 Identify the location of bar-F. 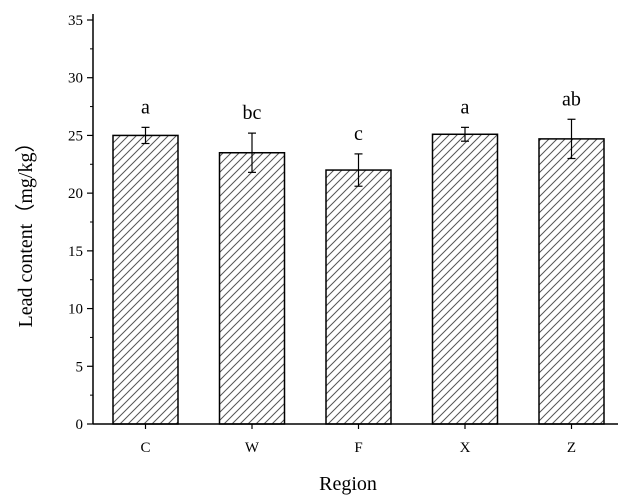
(358, 297).